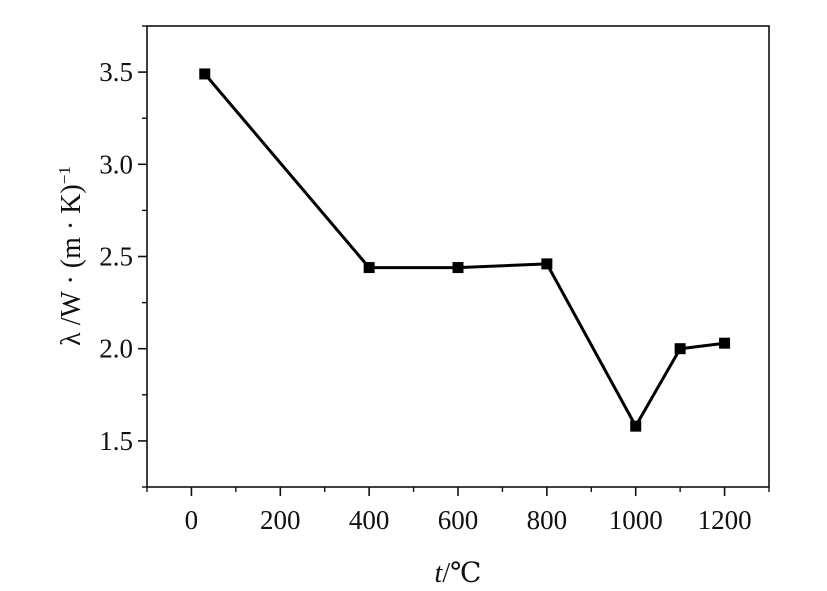  What do you see at coordinates (280, 520) in the screenshot?
I see `x-tick-label: 200` at bounding box center [280, 520].